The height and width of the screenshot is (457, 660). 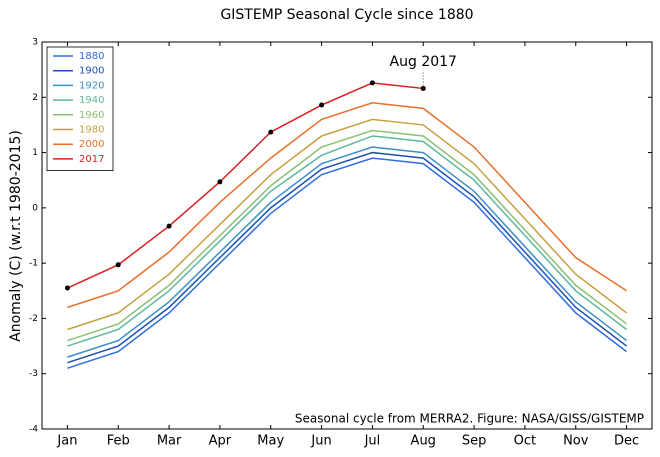 What do you see at coordinates (66, 441) in the screenshot?
I see `x-tick-label: Jan` at bounding box center [66, 441].